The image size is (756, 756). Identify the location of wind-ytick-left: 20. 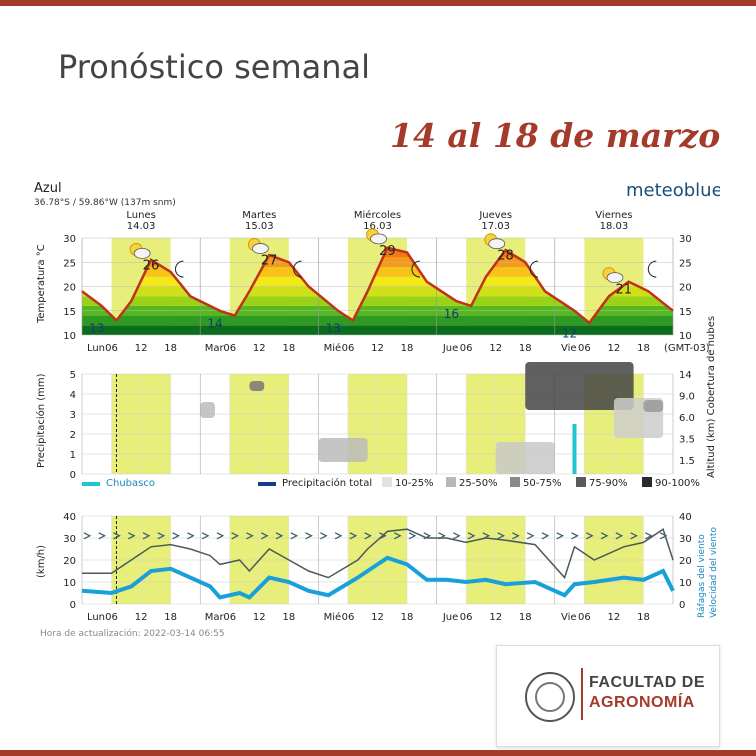
(69, 561).